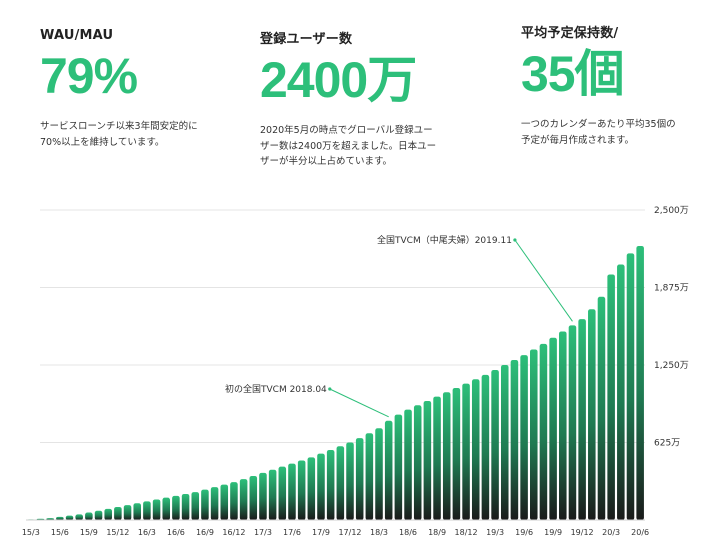 This screenshot has height=557, width=708. I want to click on annotation-label: 全国TVCM（中尾夫婦）2019.11, so click(444, 240).